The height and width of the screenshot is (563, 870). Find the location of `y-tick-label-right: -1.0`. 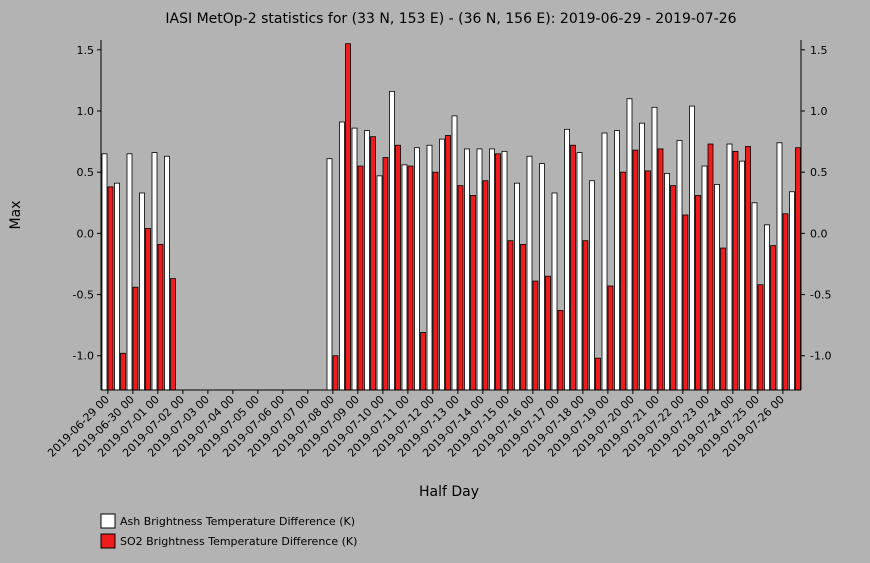

y-tick-label-right: -1.0 is located at coordinates (820, 356).